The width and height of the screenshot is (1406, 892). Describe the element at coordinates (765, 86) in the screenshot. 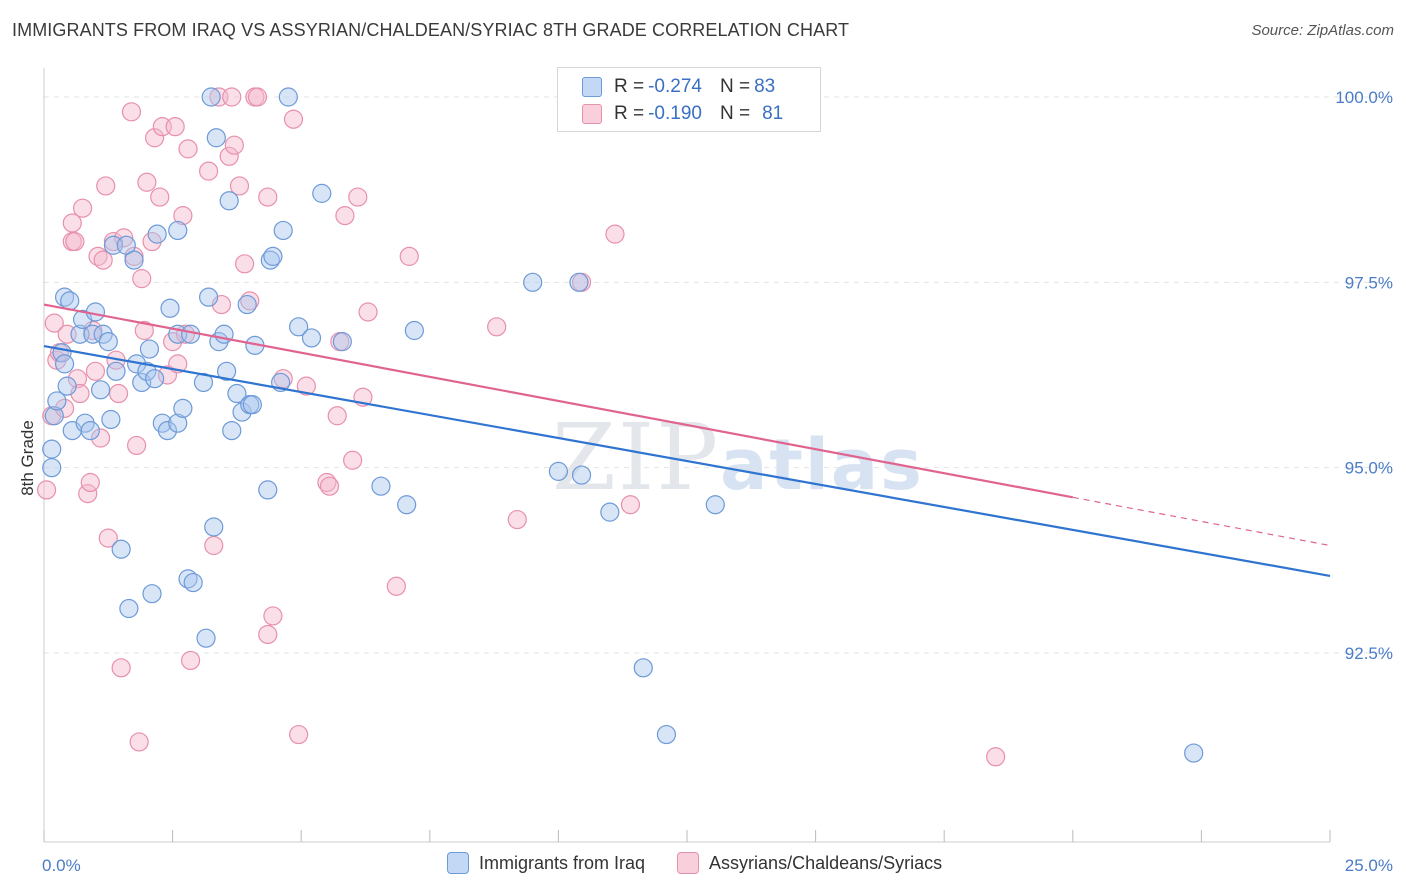

I see `legend-n-value: 83` at that location.